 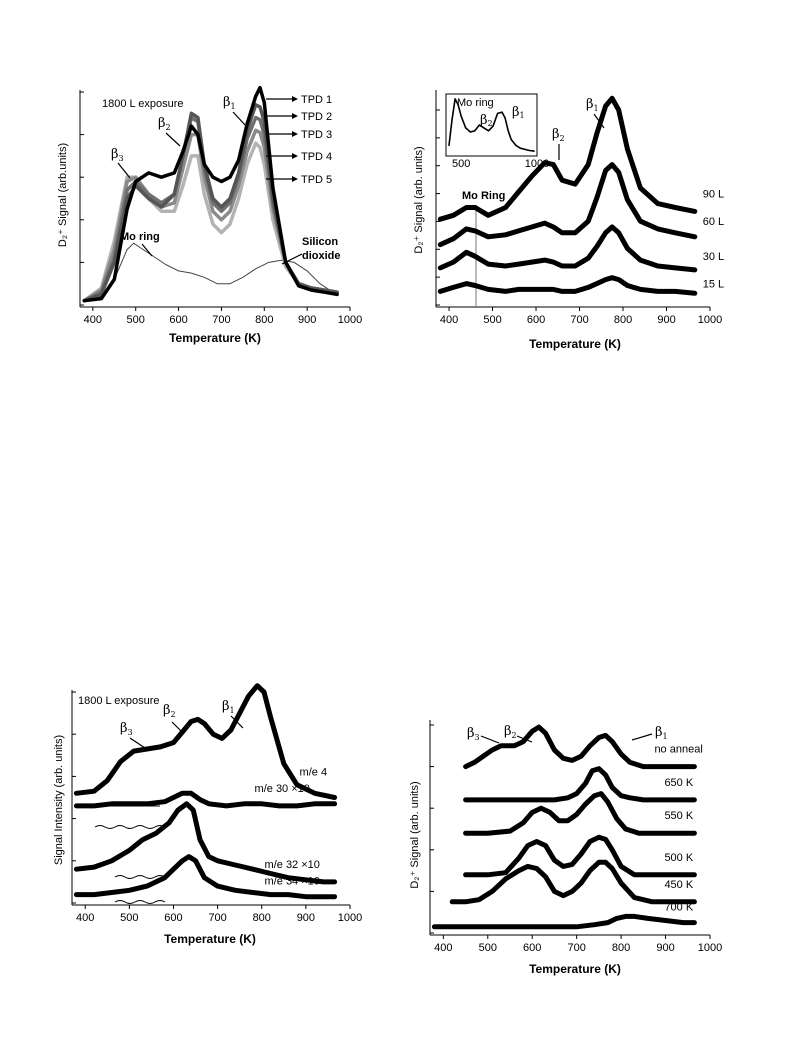 I want to click on inset-series-line, so click(x=491, y=125).